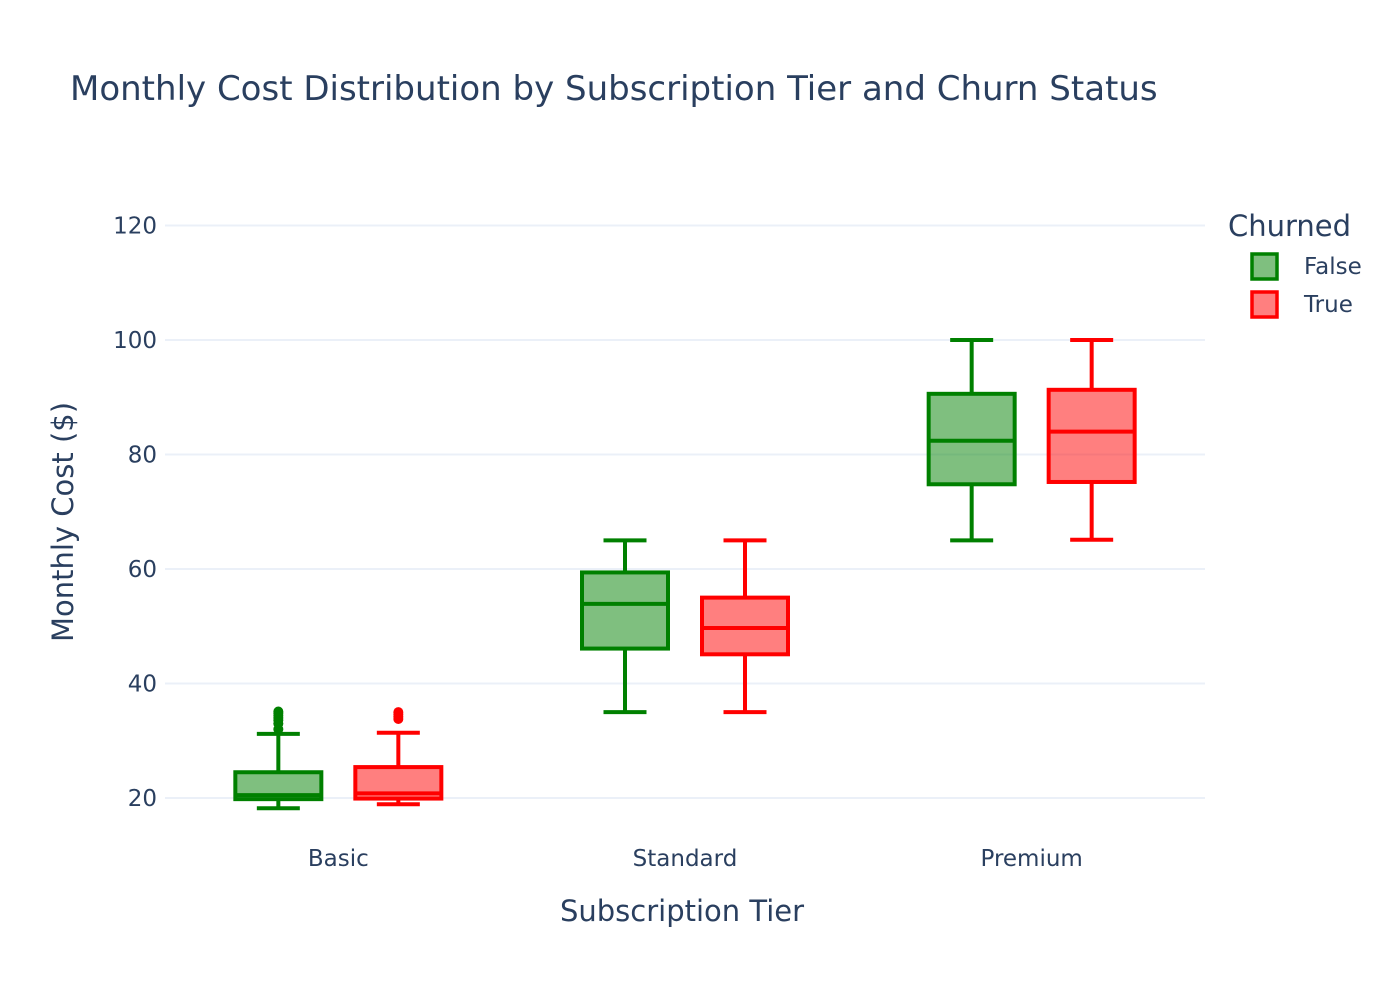 Image resolution: width=1400 pixels, height=1005 pixels. I want to click on y-tick-label: 60, so click(142, 570).